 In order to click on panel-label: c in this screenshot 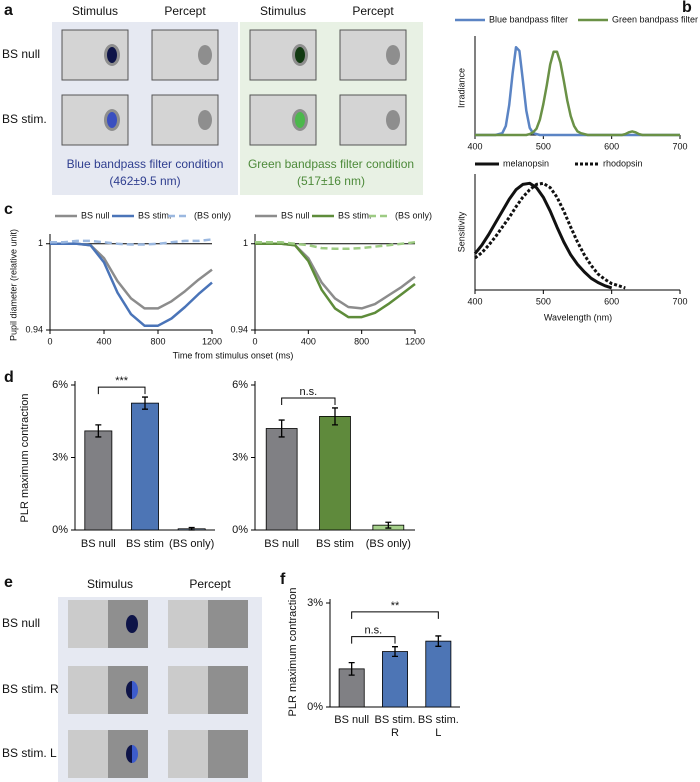, I will do `click(8, 209)`.